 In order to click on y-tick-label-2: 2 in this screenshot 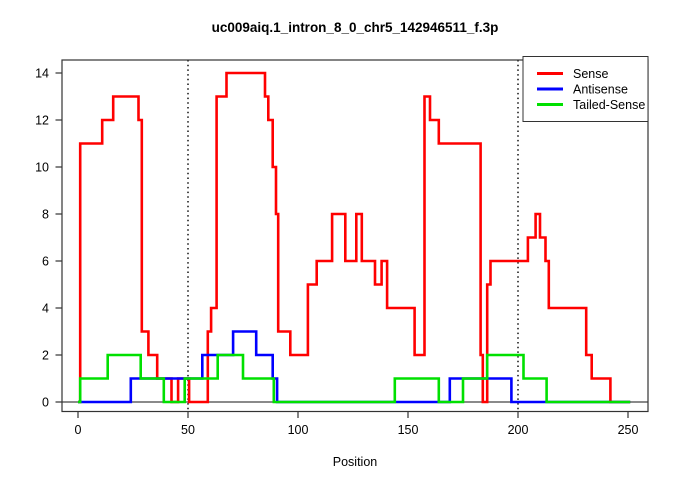, I will do `click(45, 356)`.